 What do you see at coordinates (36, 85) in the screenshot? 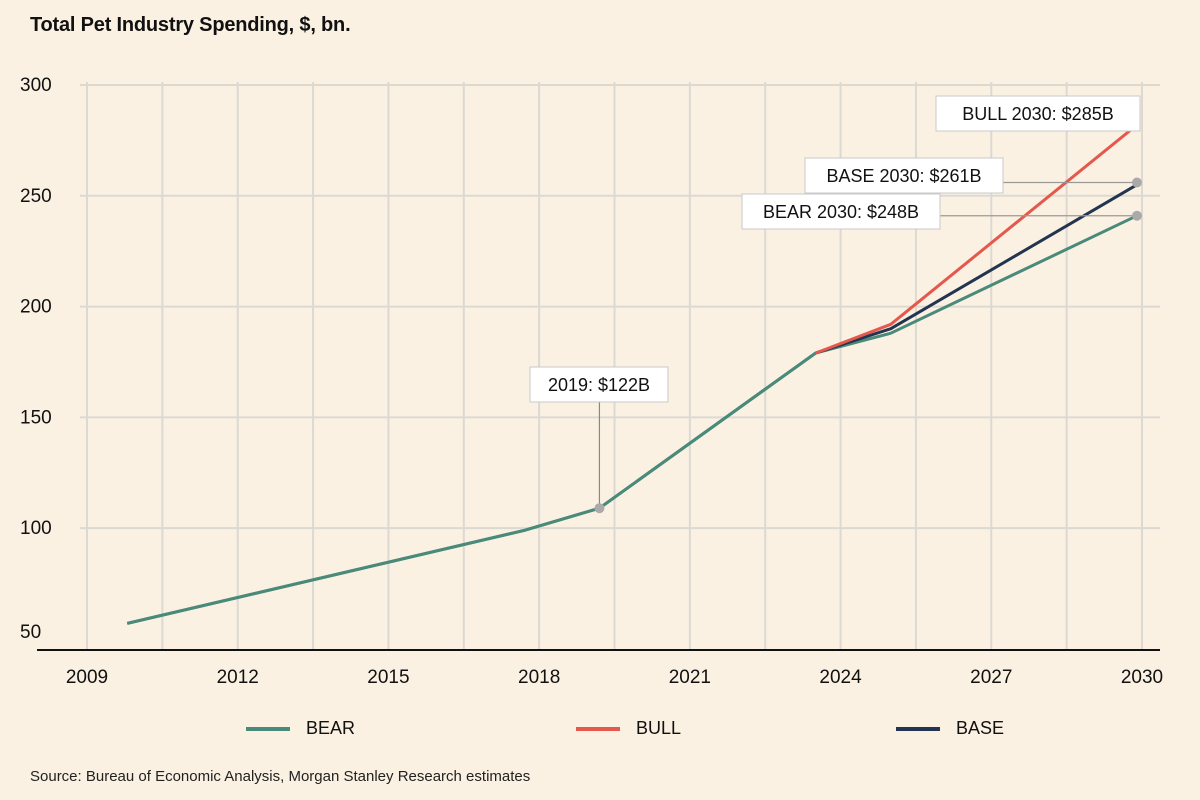
I see `y-tick-label: 300` at bounding box center [36, 85].